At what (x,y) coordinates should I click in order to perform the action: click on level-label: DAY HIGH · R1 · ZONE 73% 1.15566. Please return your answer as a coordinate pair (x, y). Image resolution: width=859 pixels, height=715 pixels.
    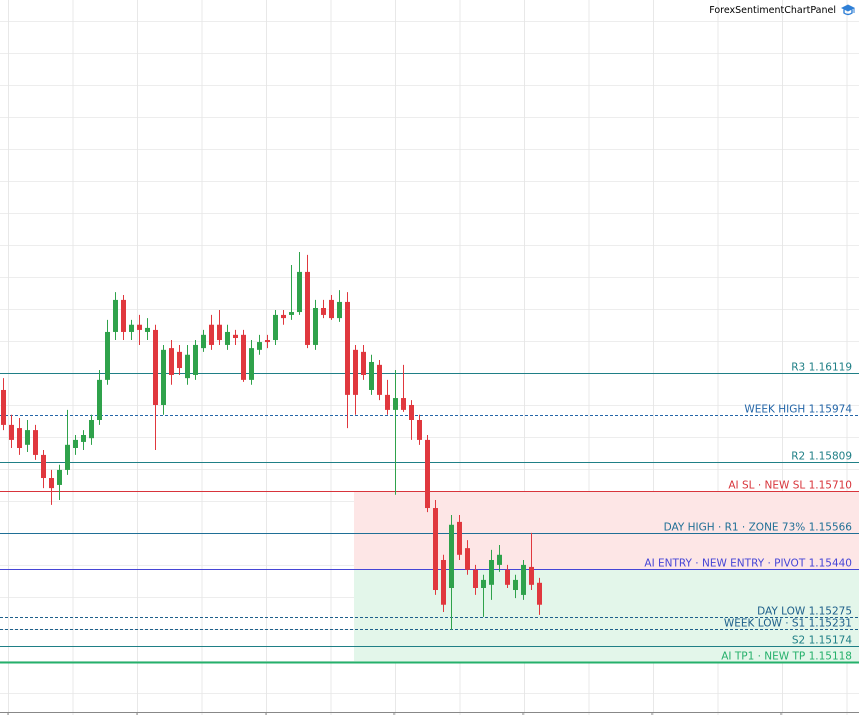
    Looking at the image, I should click on (758, 528).